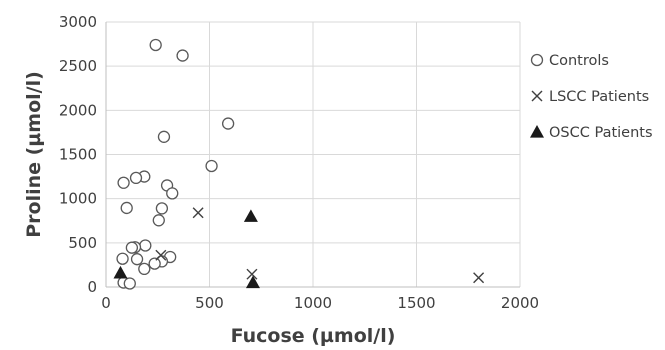 The image size is (665, 350). What do you see at coordinates (416, 303) in the screenshot?
I see `x-tick-label: 1500` at bounding box center [416, 303].